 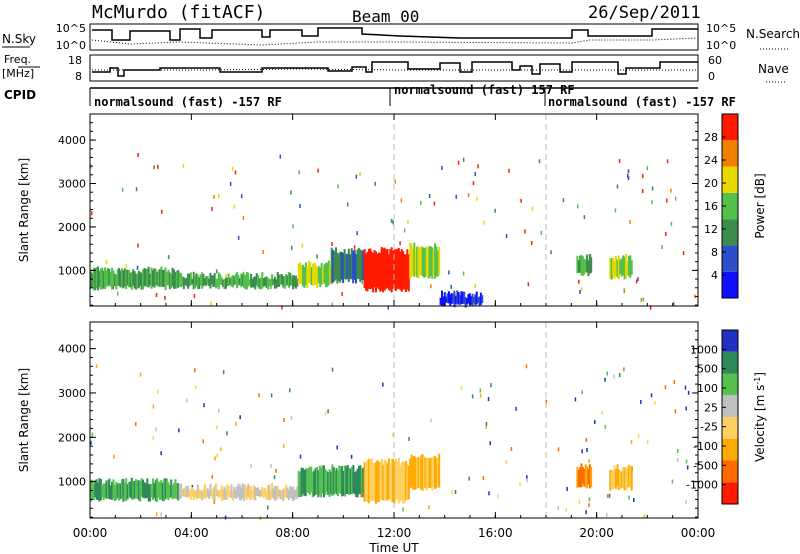 What do you see at coordinates (596, 533) in the screenshot?
I see `x-tick-label: 20:00` at bounding box center [596, 533].